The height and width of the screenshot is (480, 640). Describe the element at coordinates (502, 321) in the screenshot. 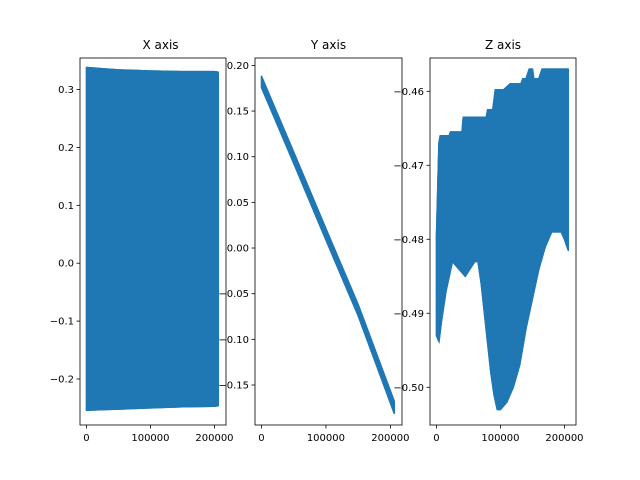

I see `z-axis-lower-envelope-line` at that location.